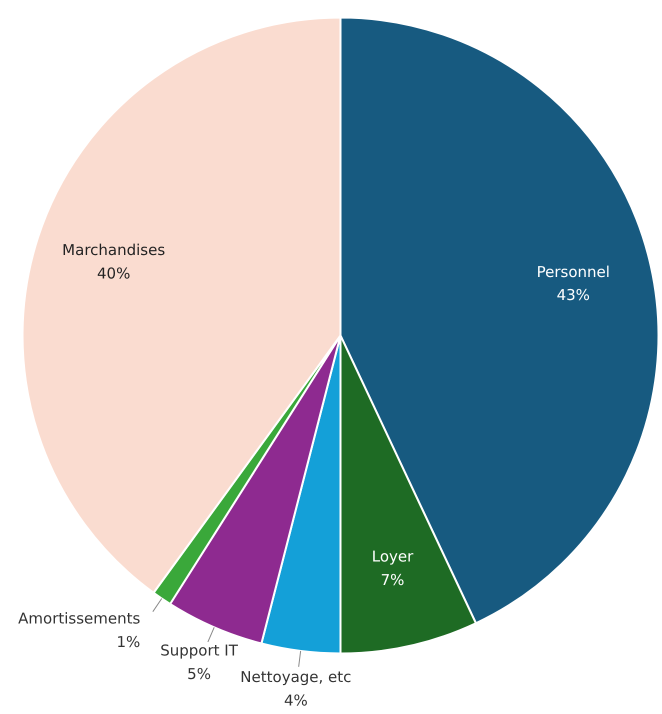  Describe the element at coordinates (199, 651) in the screenshot. I see `slice-label: Support IT` at that location.